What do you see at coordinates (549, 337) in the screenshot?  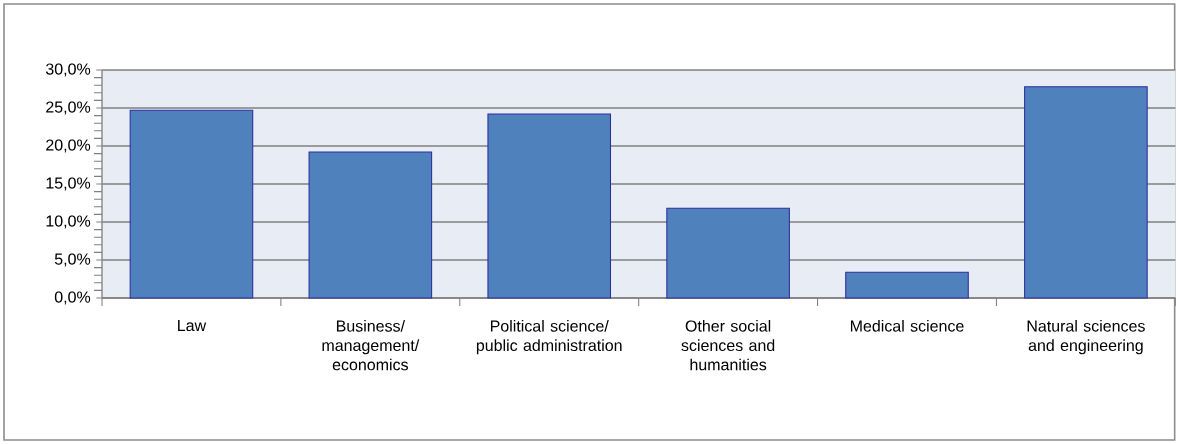 I see `x-tick-label: Political science/ public administration` at bounding box center [549, 337].